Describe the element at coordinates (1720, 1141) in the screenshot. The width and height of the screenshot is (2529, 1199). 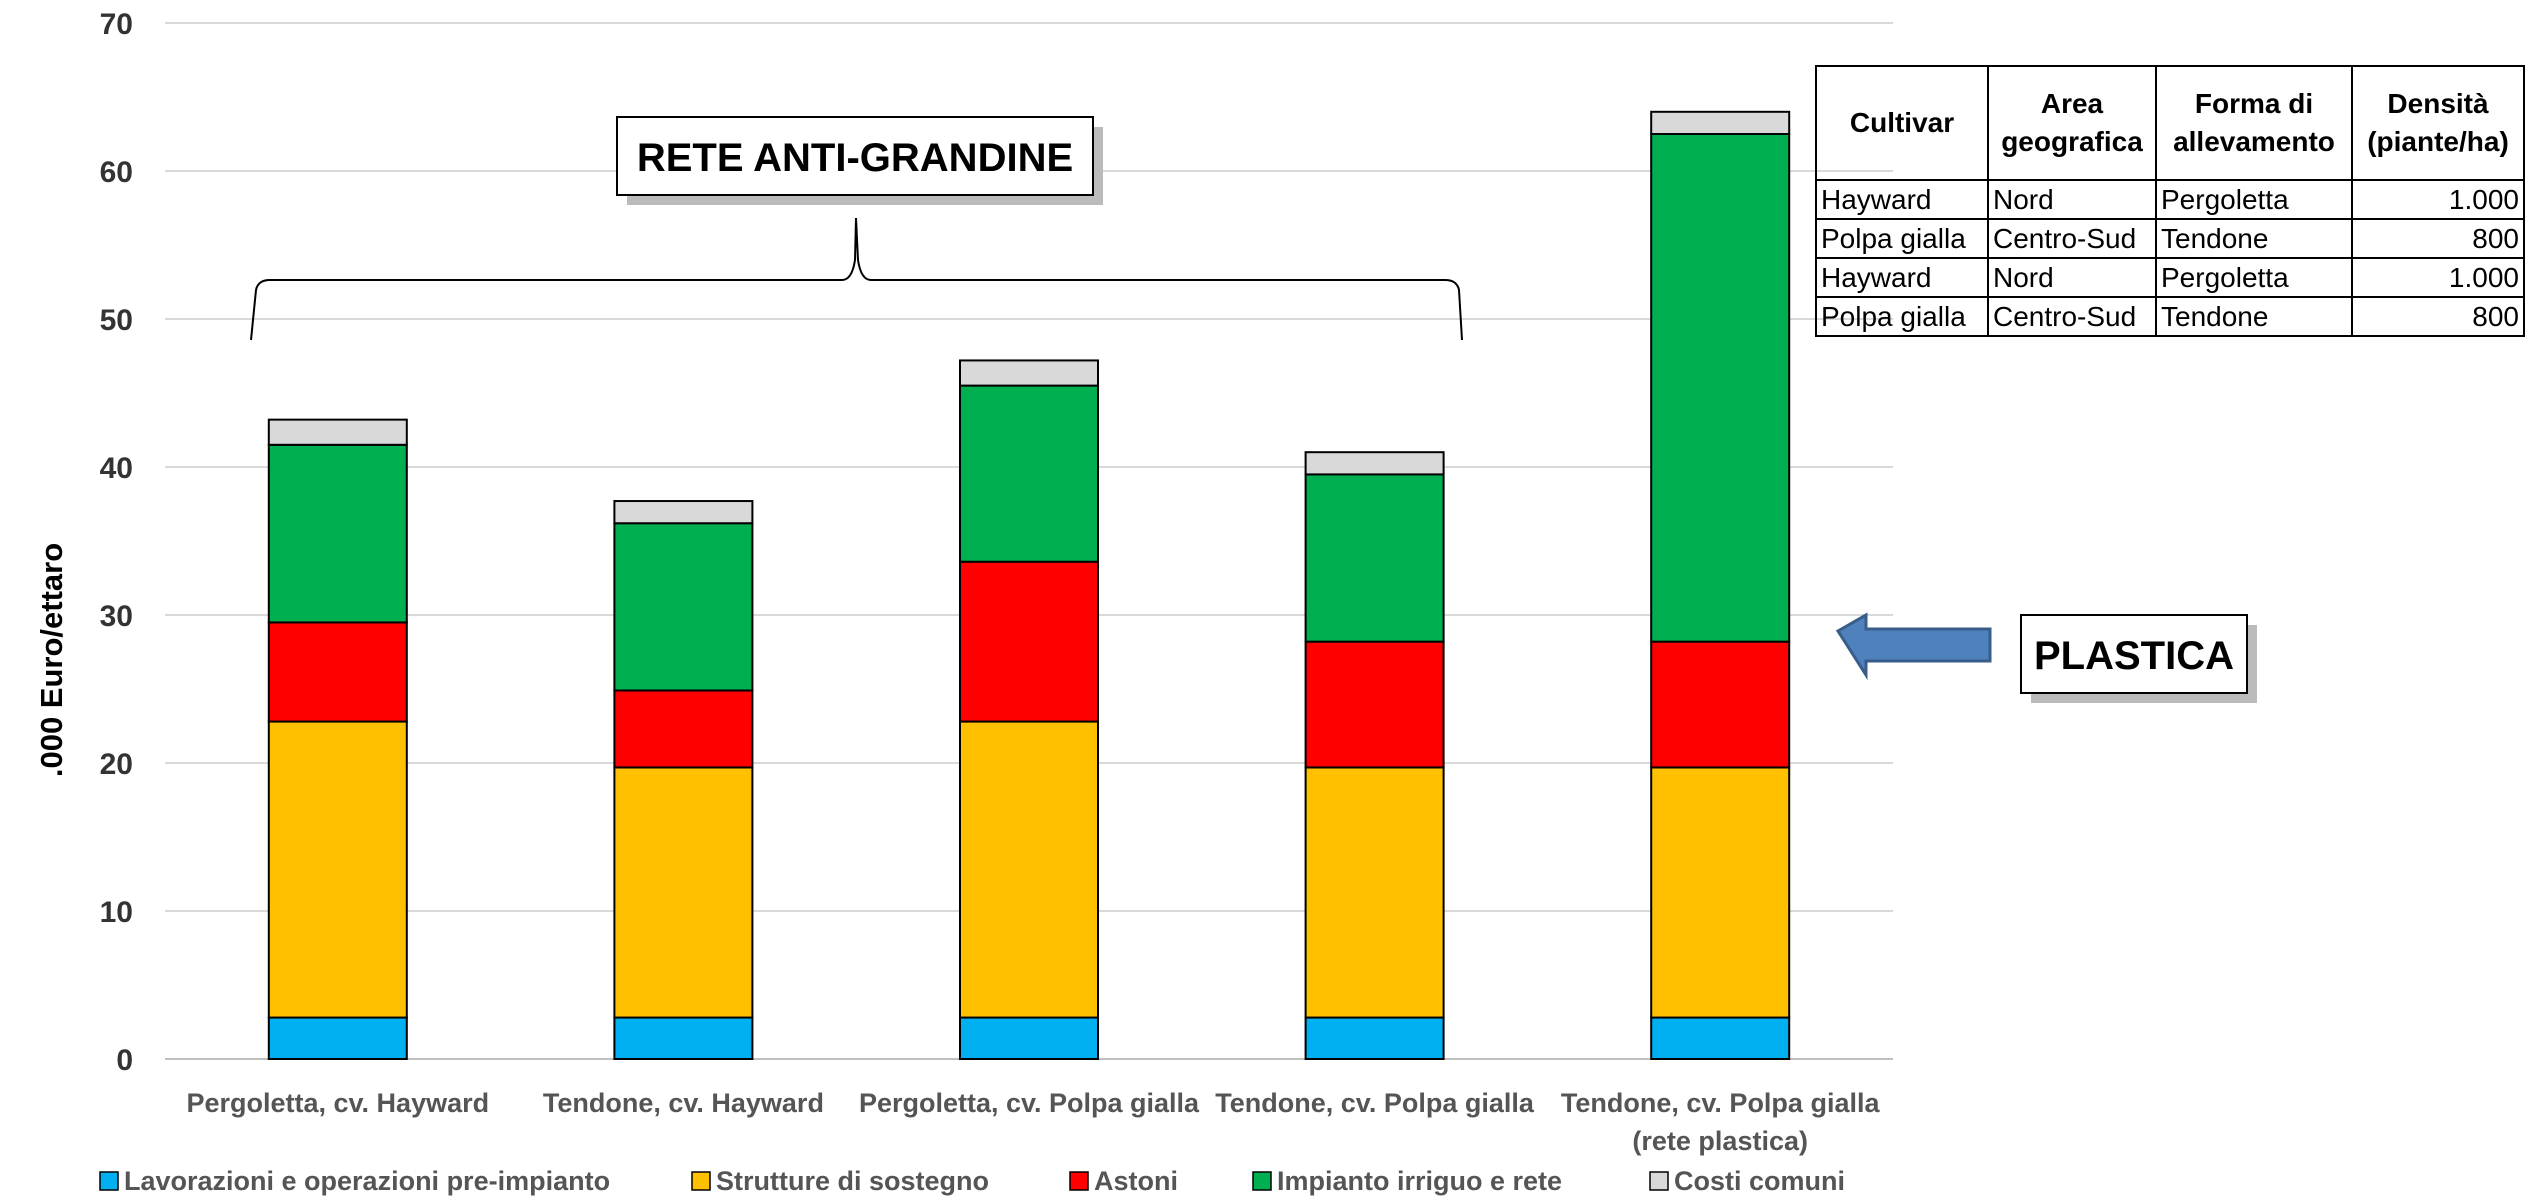
I see `category-label: (rete plastica)` at that location.